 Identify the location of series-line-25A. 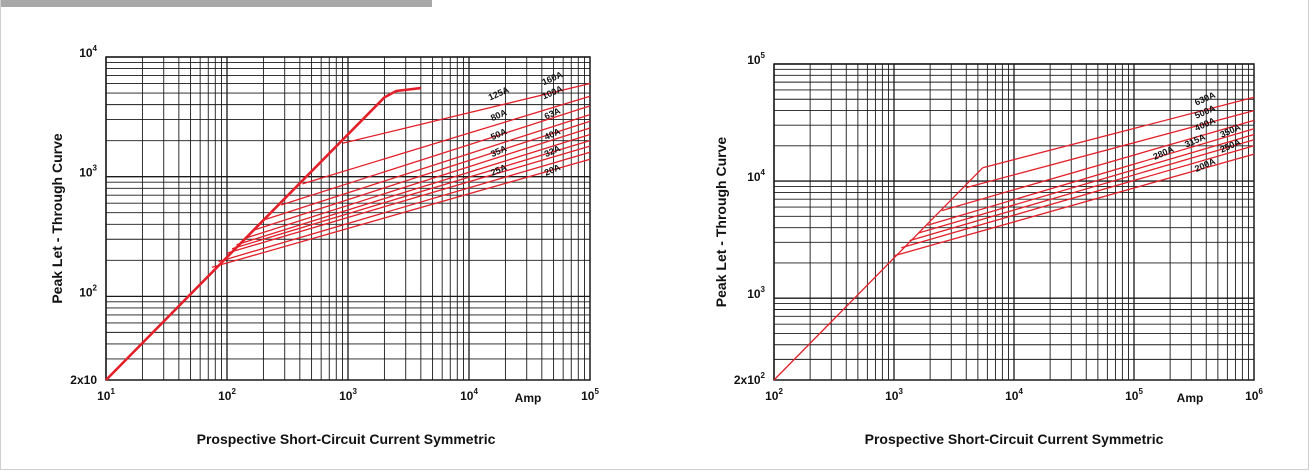
(404, 207).